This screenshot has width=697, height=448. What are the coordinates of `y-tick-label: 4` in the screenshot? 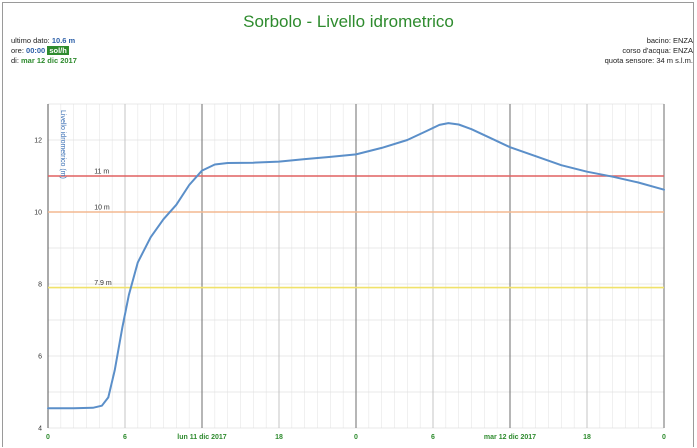 It's located at (40, 429).